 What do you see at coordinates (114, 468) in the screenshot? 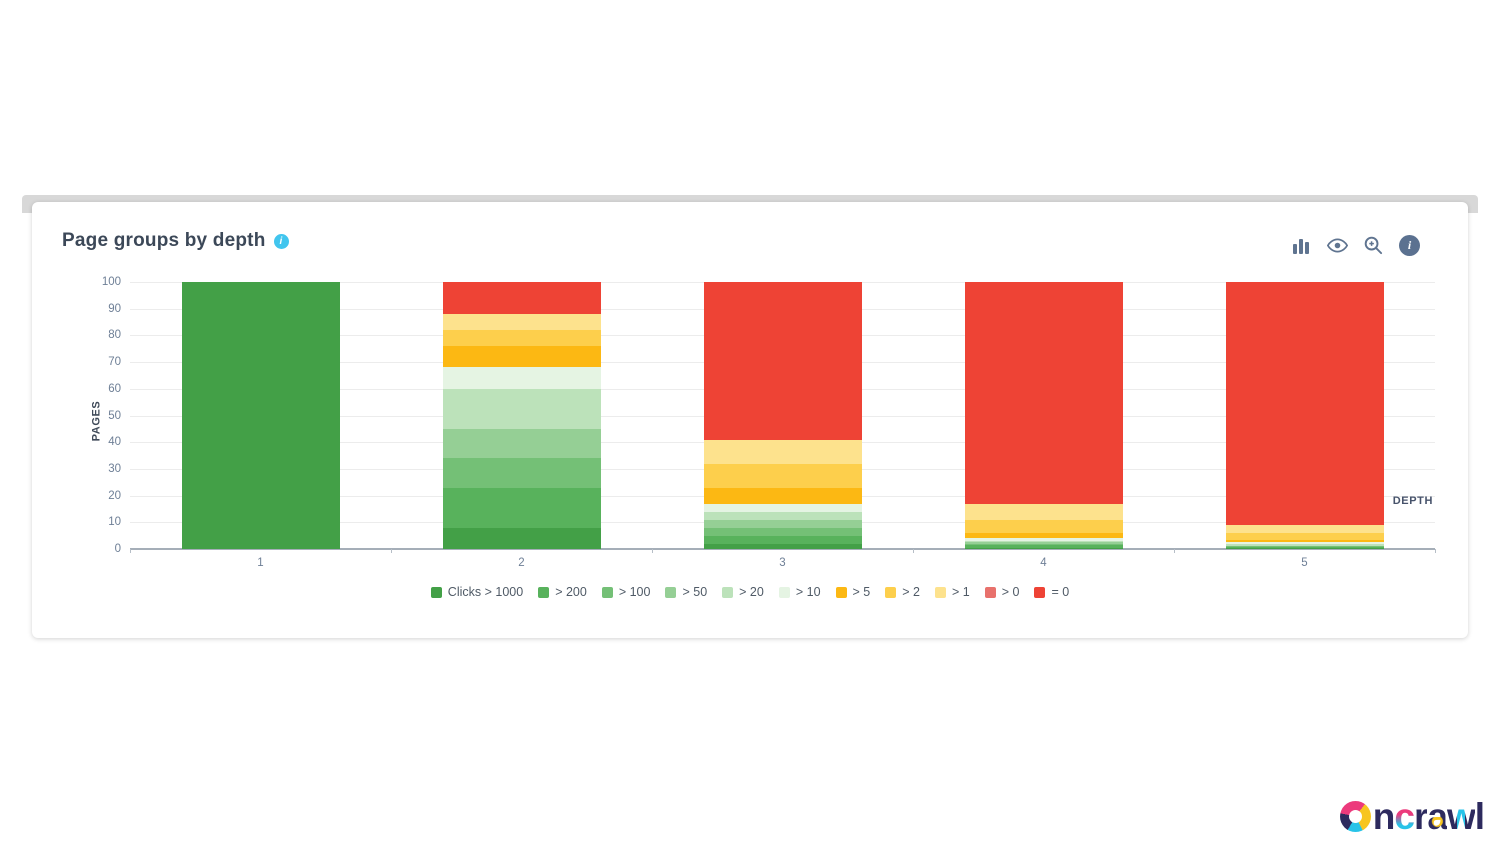
I see `y-tick-label: 30` at bounding box center [114, 468].